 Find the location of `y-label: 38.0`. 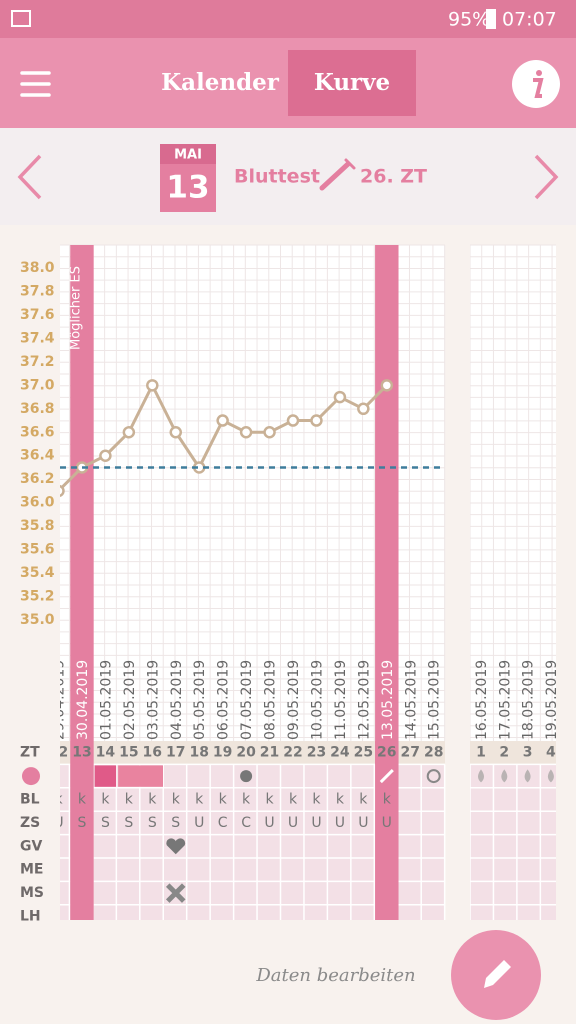

y-label: 38.0 is located at coordinates (37, 268).